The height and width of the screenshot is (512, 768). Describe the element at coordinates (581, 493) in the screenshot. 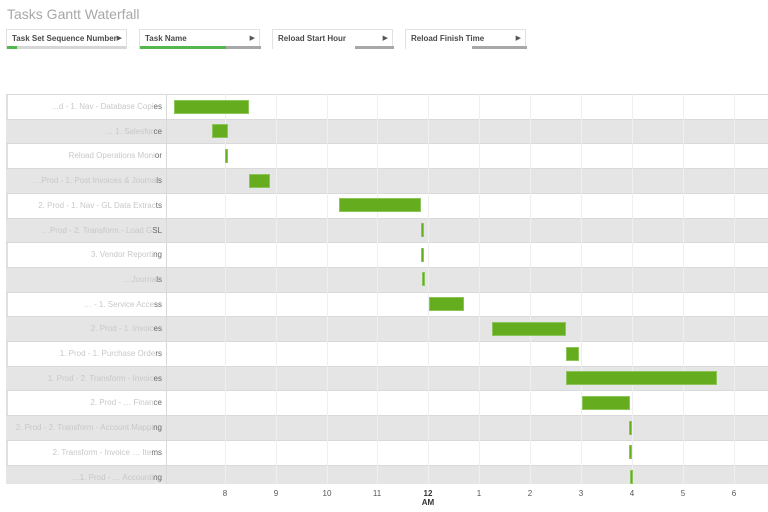

I see `tick-hour: 3` at that location.